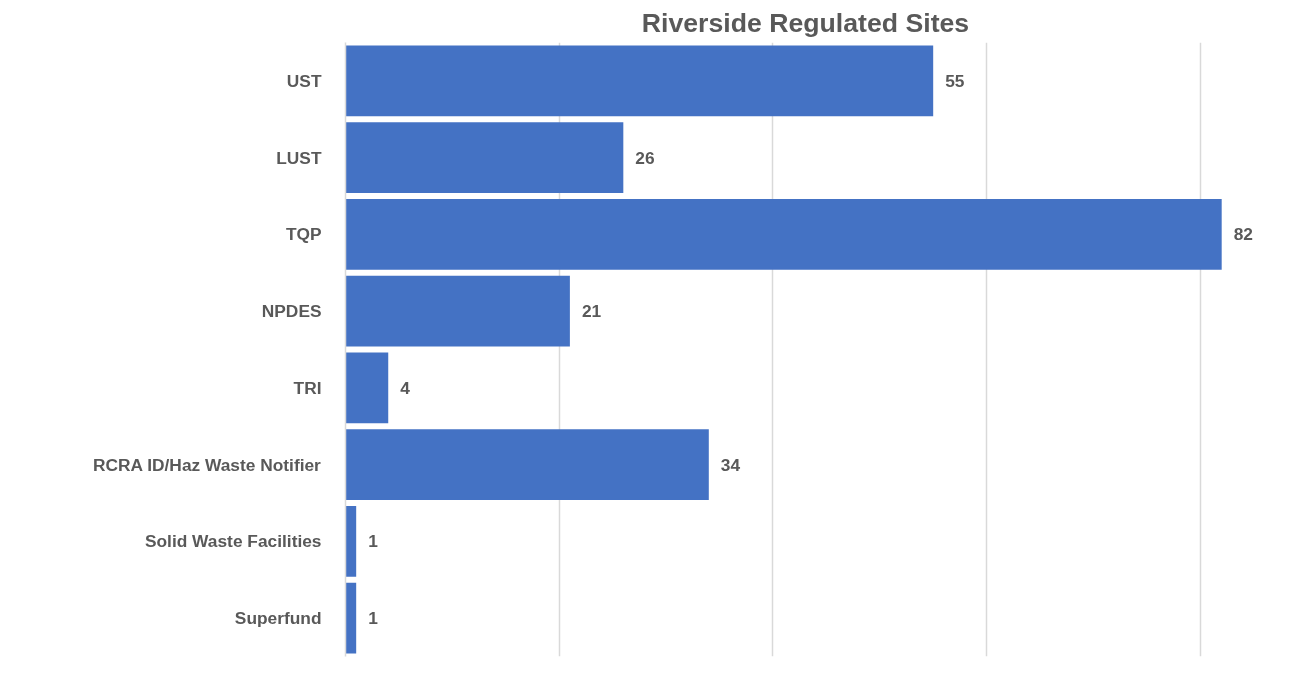  I want to click on data-label: 82, so click(1243, 234).